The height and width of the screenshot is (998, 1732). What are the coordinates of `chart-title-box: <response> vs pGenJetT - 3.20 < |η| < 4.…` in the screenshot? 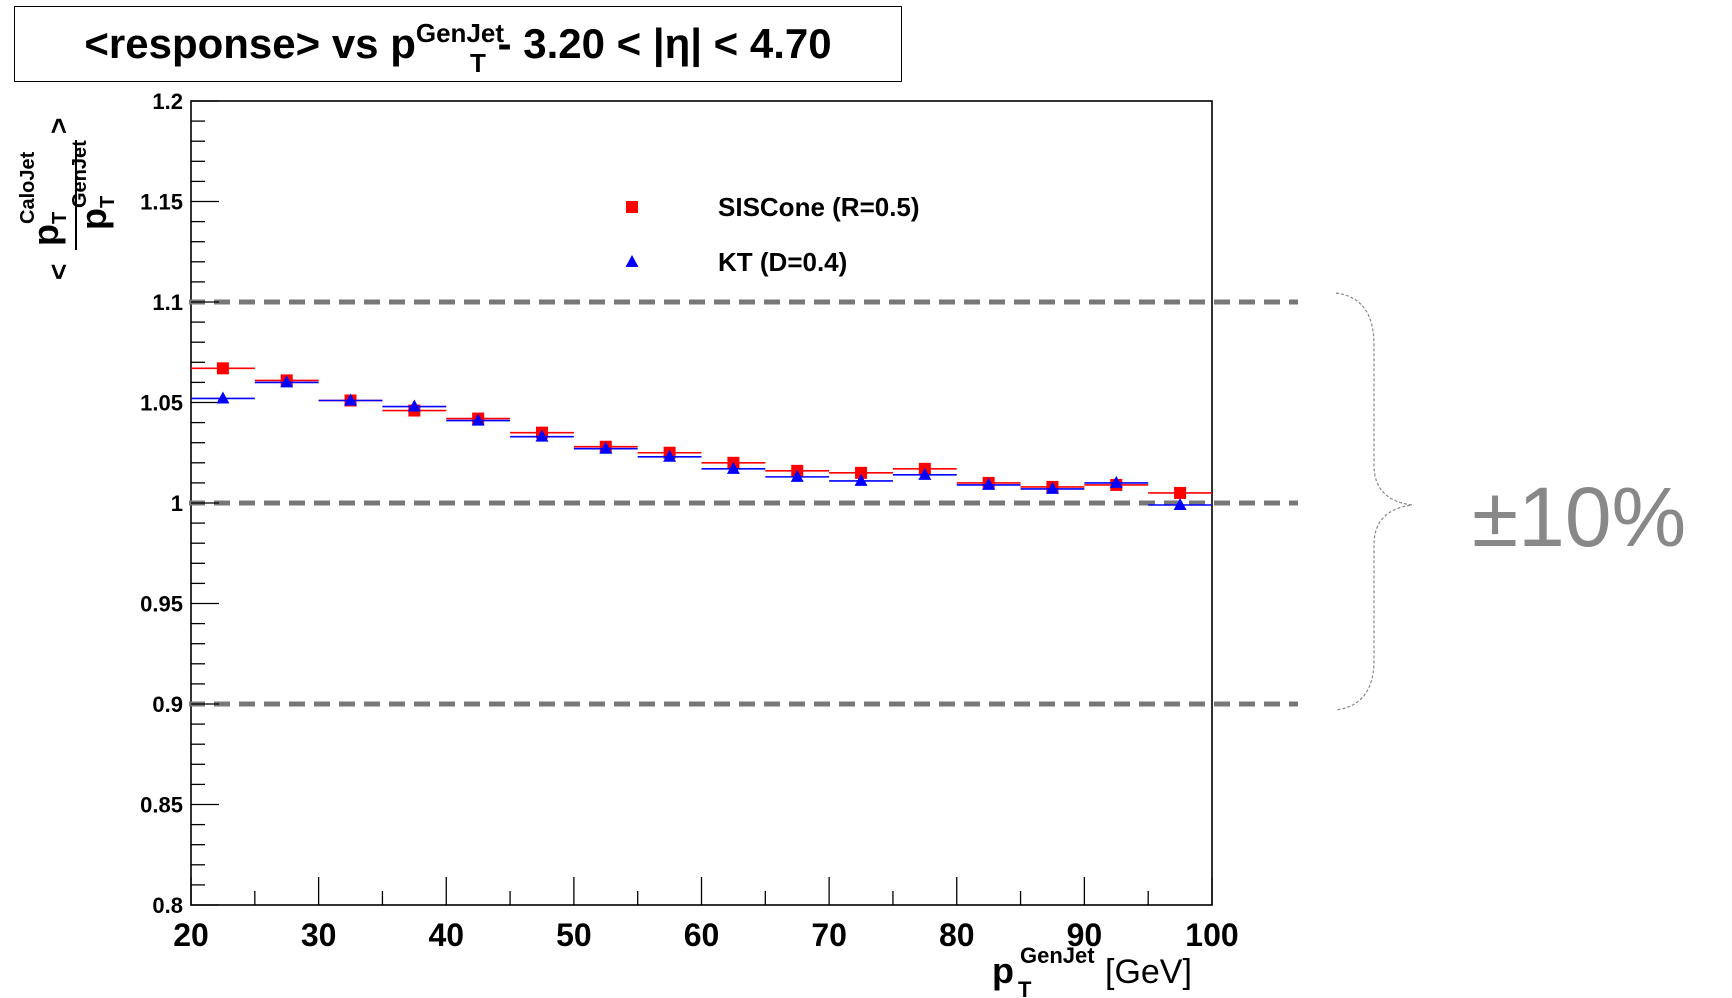 It's located at (458, 44).